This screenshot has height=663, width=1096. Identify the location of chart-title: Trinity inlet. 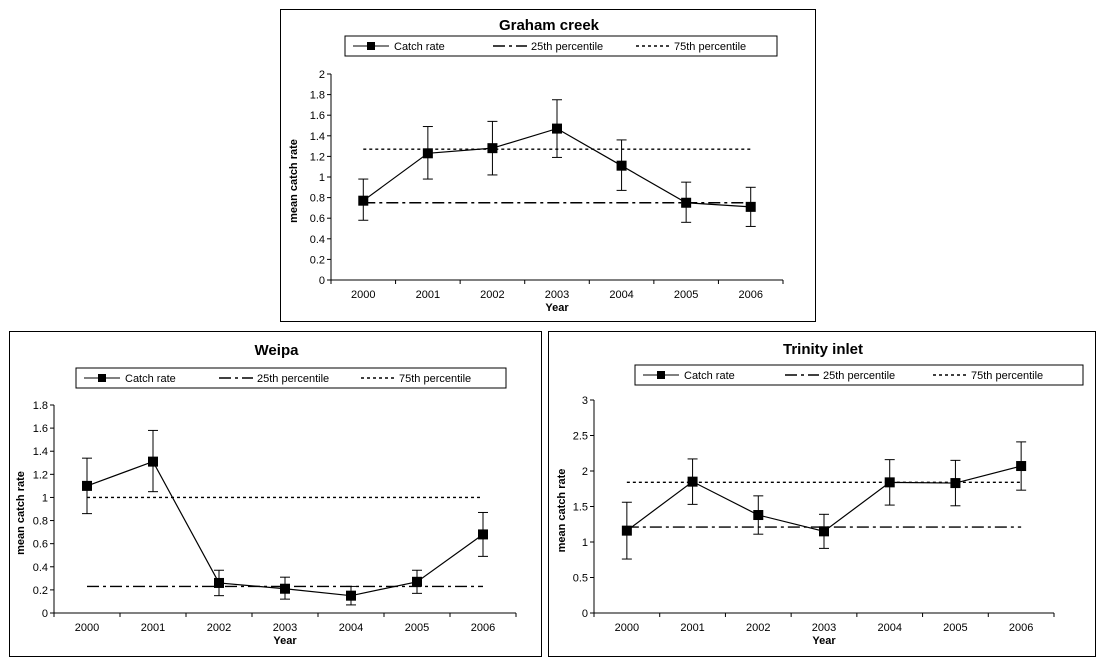
(823, 349).